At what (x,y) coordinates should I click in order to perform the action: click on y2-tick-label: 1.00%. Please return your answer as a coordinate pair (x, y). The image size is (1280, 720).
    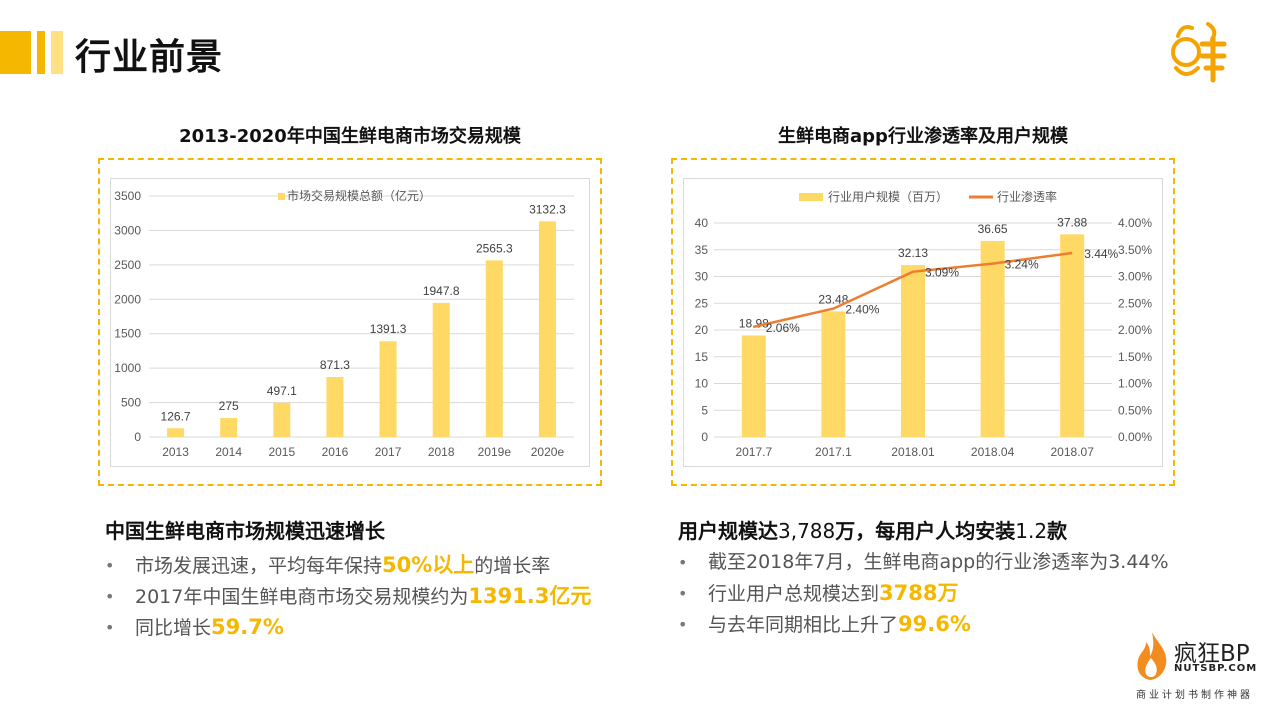
    Looking at the image, I should click on (1135, 384).